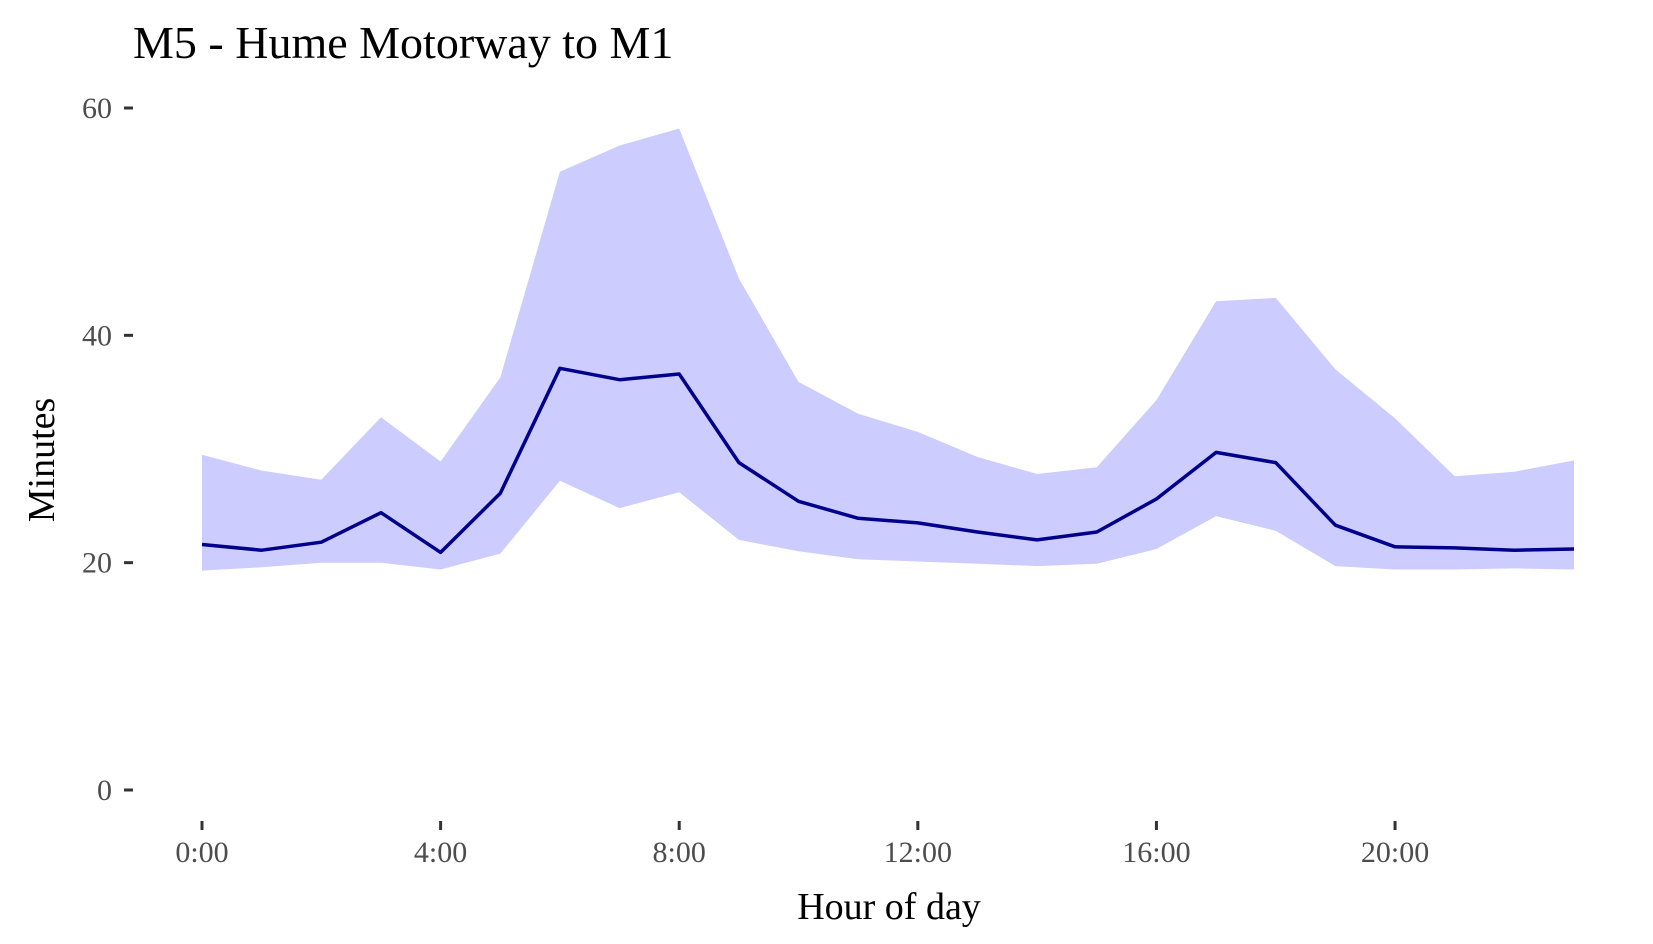 The image size is (1653, 944). I want to click on y-tick-label: 20, so click(97, 563).